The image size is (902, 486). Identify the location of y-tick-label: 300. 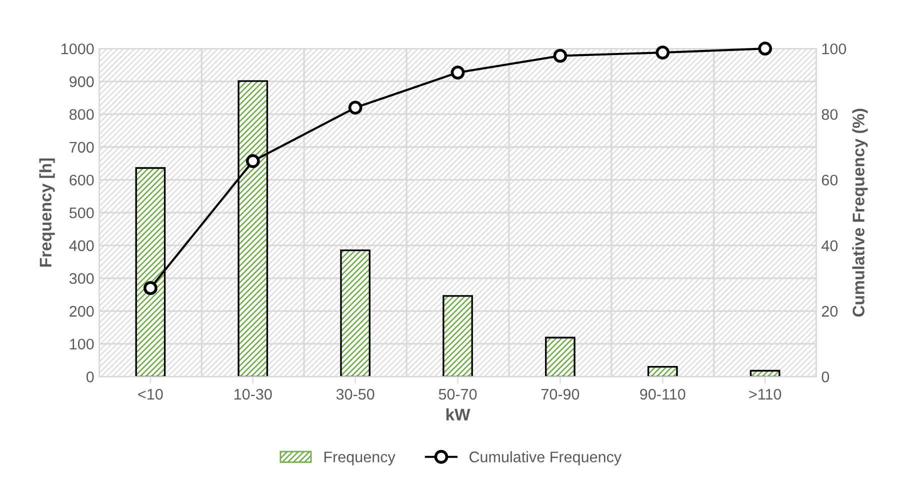
(81, 278).